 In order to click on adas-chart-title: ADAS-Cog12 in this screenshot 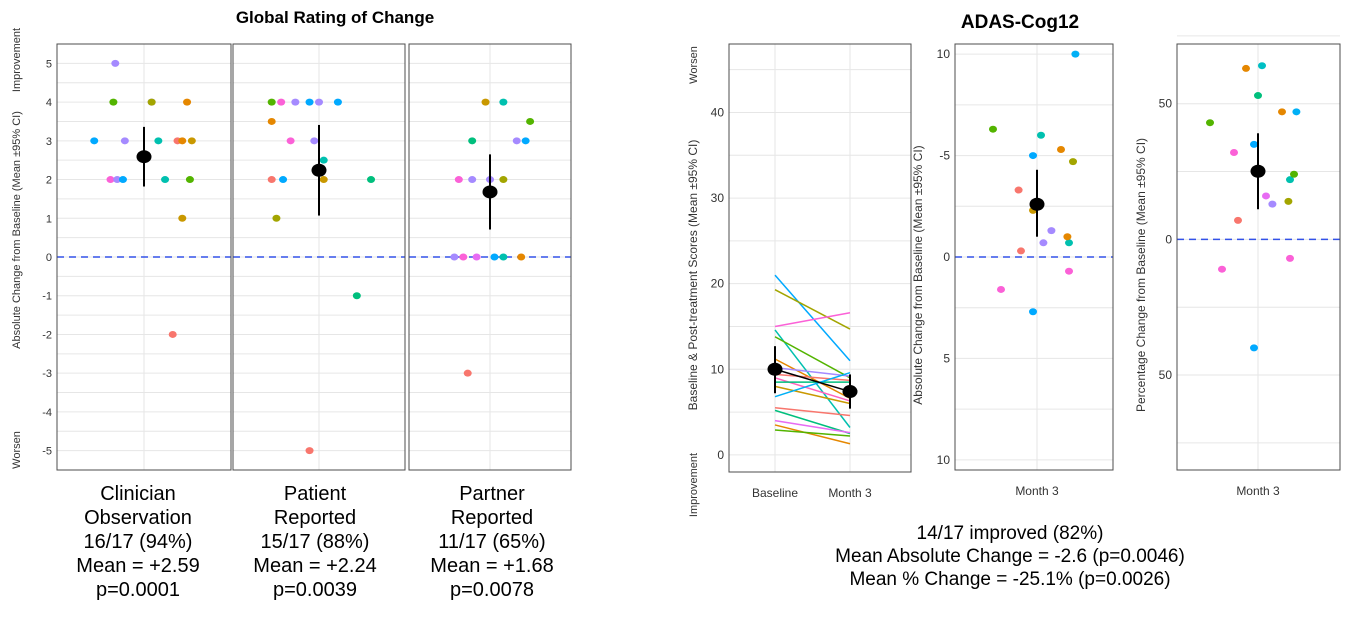, I will do `click(1020, 22)`.